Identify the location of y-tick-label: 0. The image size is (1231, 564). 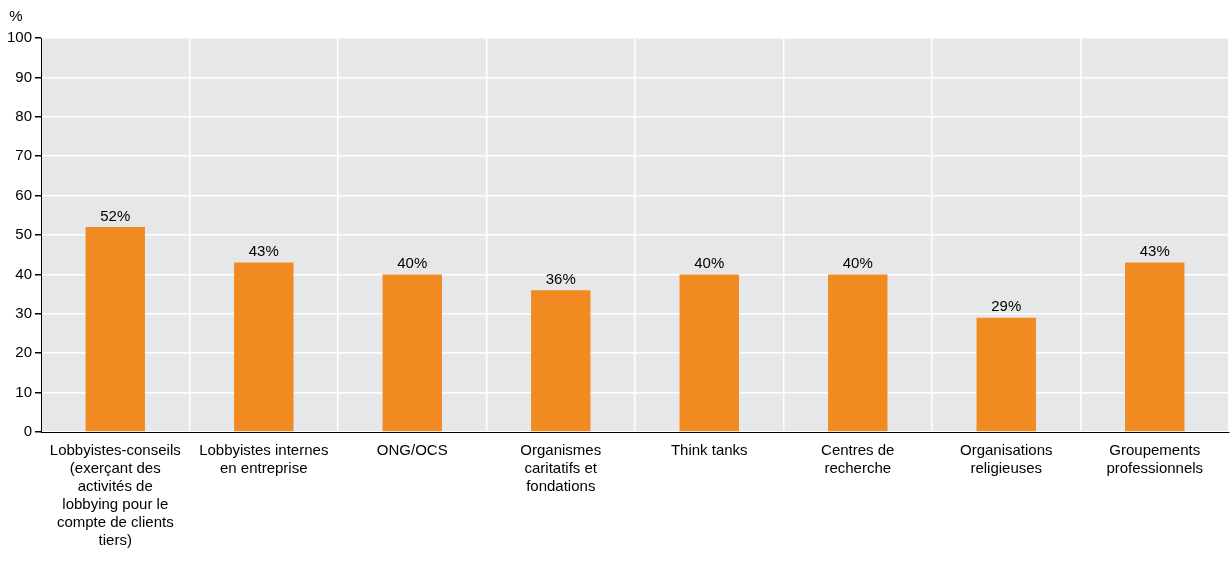
(28, 431).